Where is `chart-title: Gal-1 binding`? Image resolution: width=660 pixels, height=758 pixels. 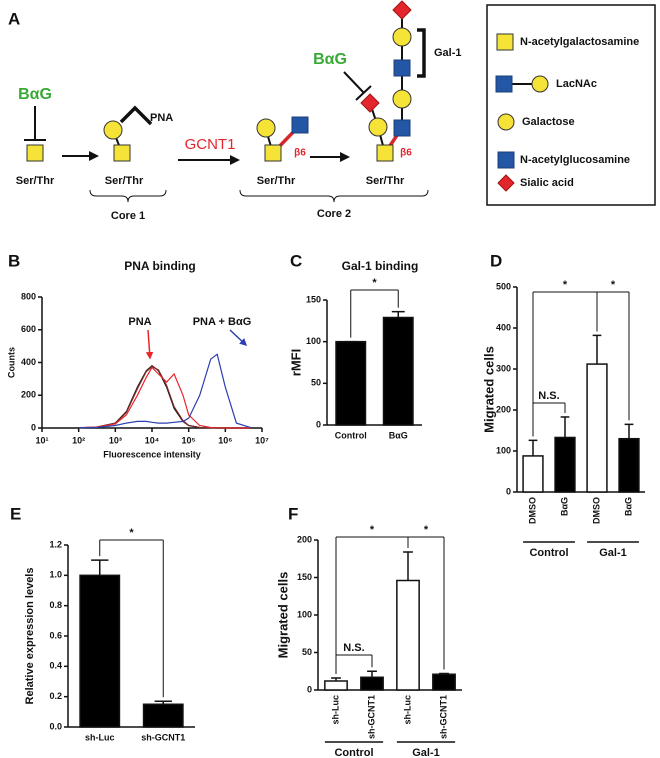 chart-title: Gal-1 binding is located at coordinates (380, 266).